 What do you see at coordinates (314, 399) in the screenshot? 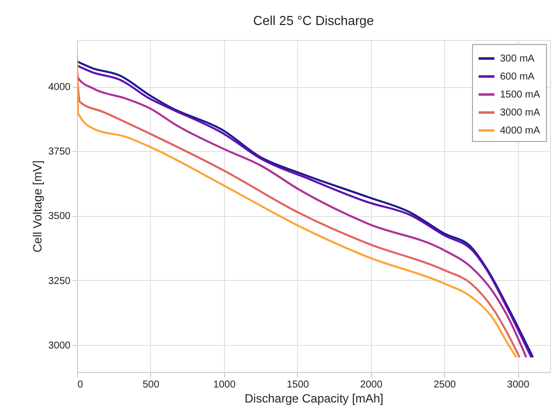
I see `x-axis-title: Discharge Capacity [mAh]` at bounding box center [314, 399].